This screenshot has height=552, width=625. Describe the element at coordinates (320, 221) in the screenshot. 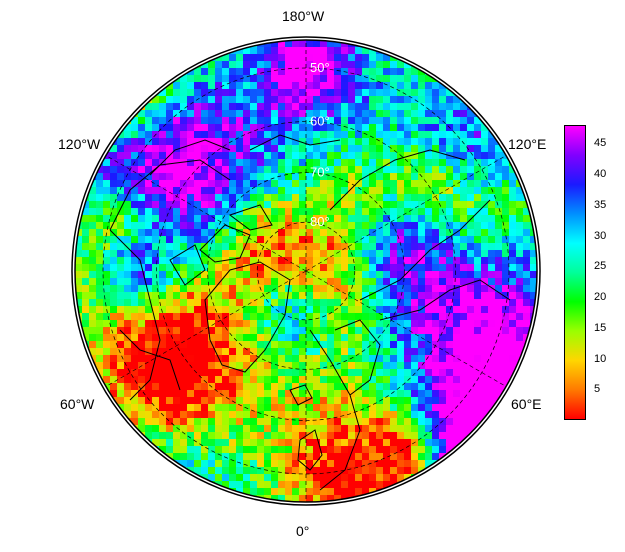

I see `latitude-label: 80°` at that location.